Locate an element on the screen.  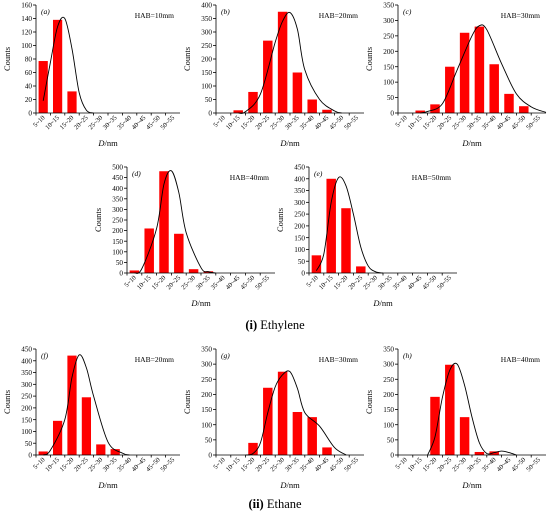
bar-25~30 is located at coordinates (282, 62).